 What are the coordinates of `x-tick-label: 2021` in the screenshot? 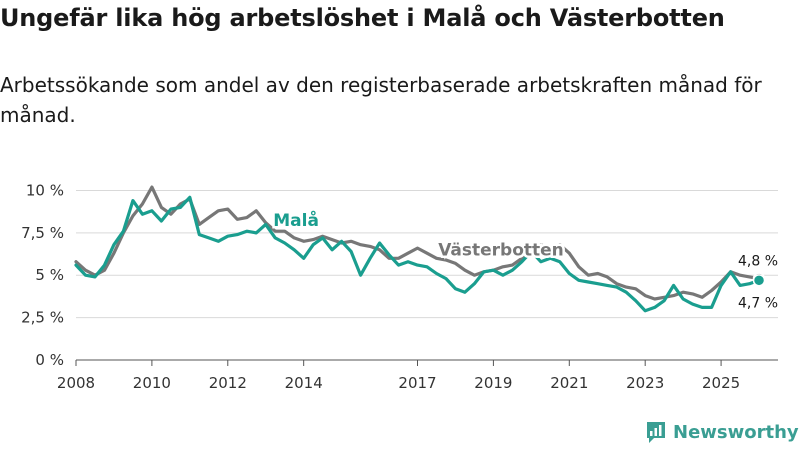 It's located at (569, 383).